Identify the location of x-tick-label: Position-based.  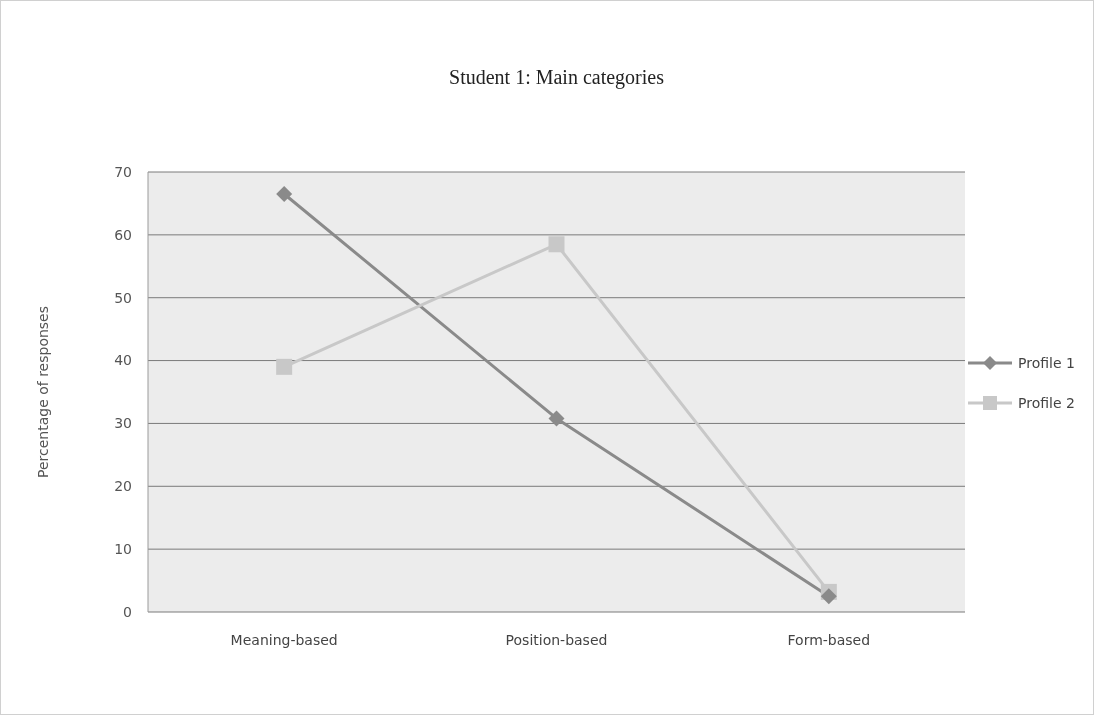
(556, 640).